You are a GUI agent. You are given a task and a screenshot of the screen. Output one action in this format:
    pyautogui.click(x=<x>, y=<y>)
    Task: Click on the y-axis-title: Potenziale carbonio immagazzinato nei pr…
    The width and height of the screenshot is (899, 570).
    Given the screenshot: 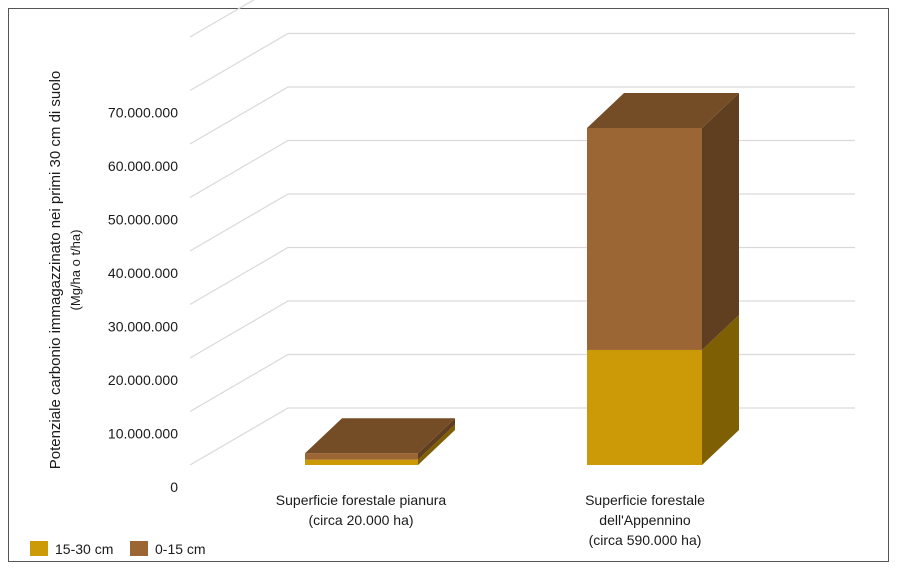 What is the action you would take?
    pyautogui.click(x=55, y=270)
    